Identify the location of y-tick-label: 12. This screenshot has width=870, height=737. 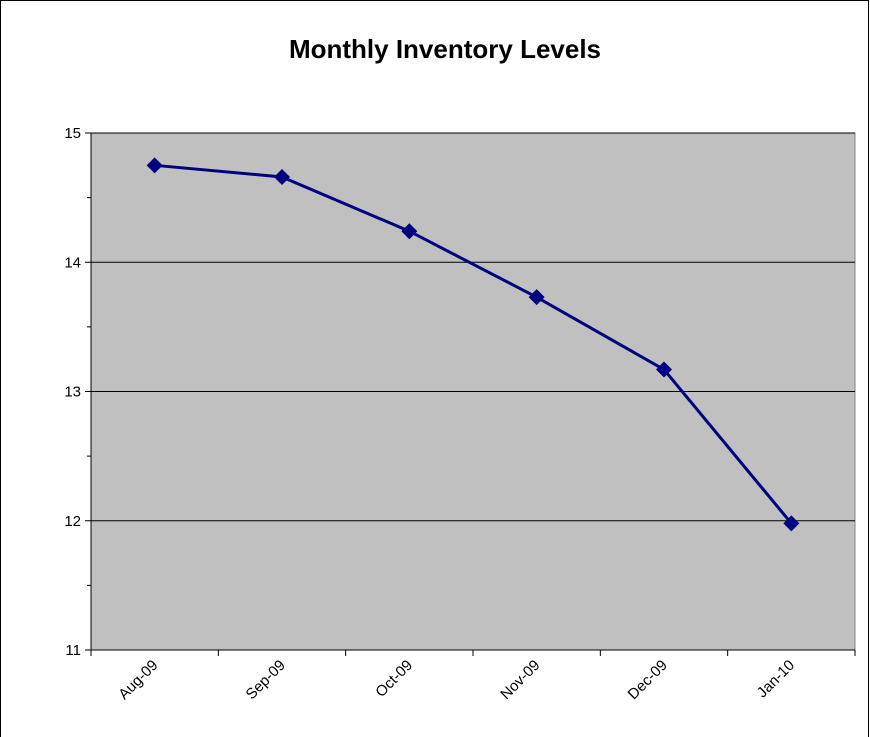
(72, 521).